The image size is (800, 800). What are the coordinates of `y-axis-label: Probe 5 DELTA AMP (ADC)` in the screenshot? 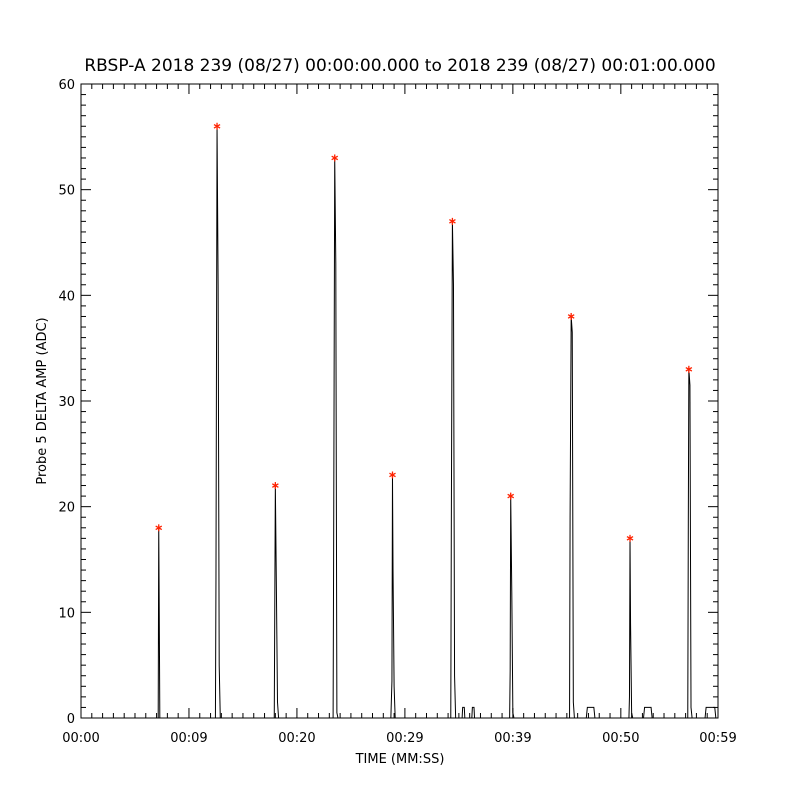 It's located at (42, 400).